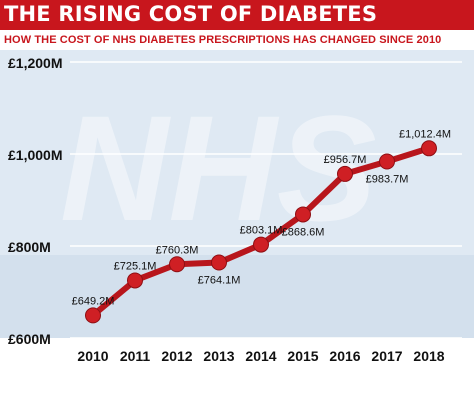 Image resolution: width=474 pixels, height=411 pixels. Describe the element at coordinates (191, 14) in the screenshot. I see `chart-title: THE RISING COST OF DIABETES` at that location.